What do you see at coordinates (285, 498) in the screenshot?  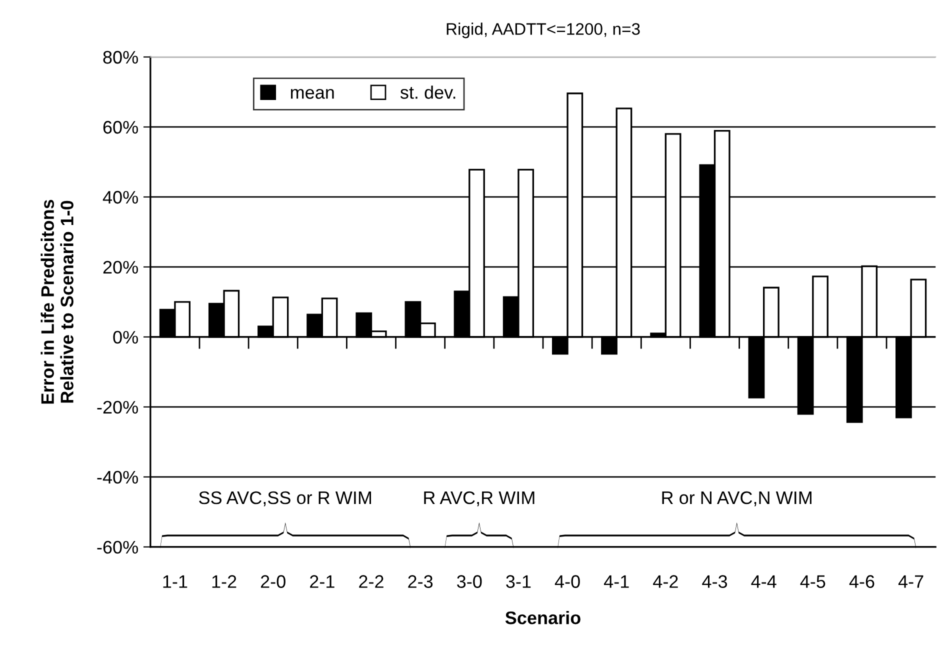 I see `annotation: SS AVC,SS or R WIM` at bounding box center [285, 498].